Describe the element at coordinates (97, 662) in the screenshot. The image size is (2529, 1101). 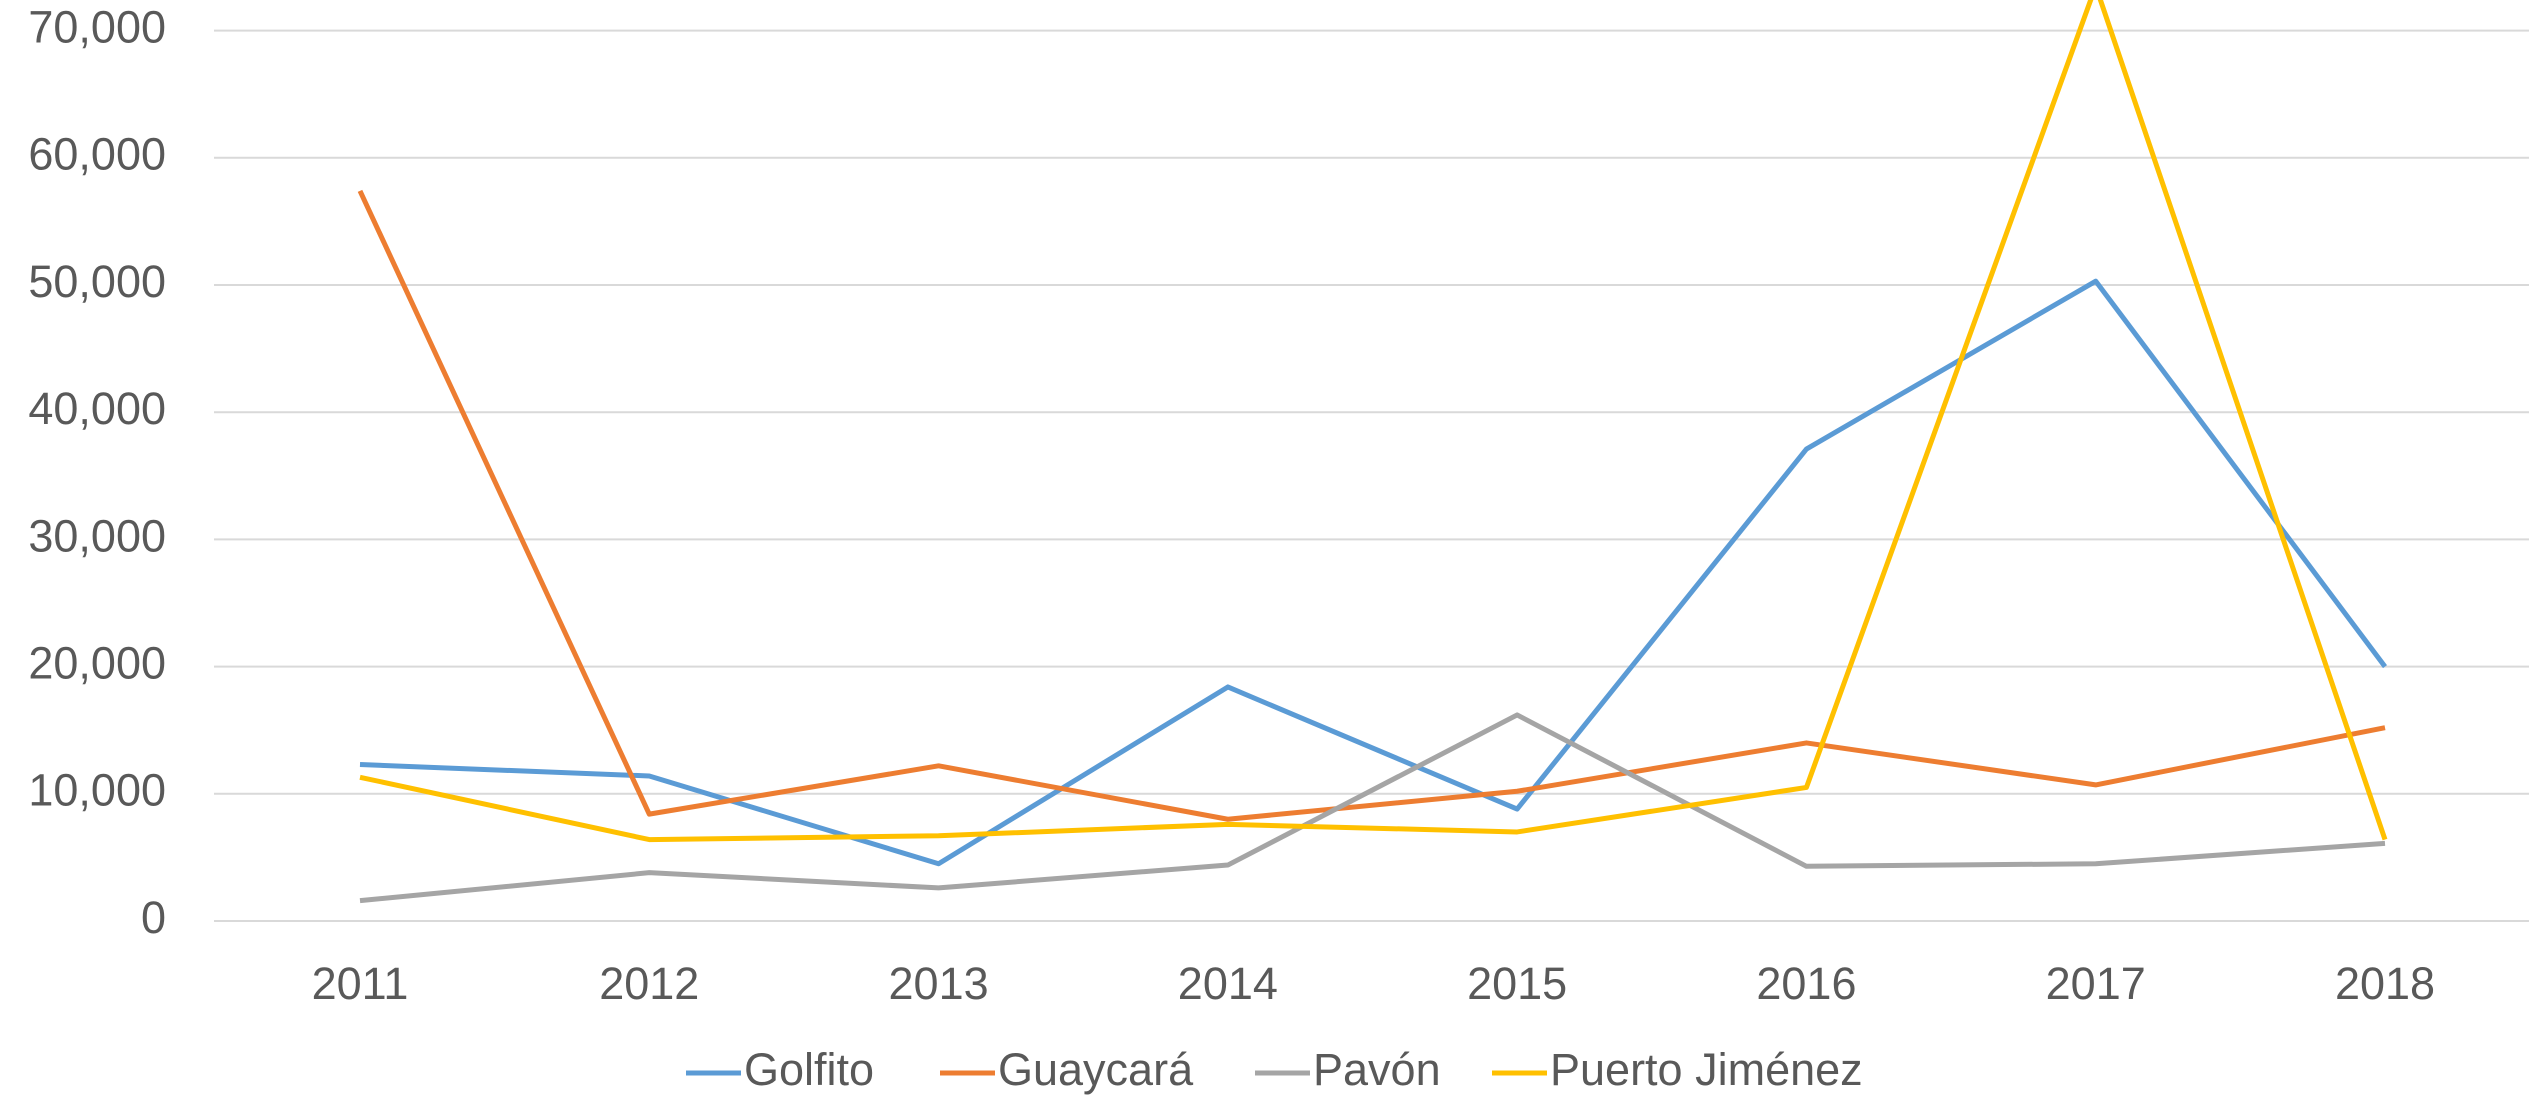
I see `y-tick-label: 20,000` at that location.